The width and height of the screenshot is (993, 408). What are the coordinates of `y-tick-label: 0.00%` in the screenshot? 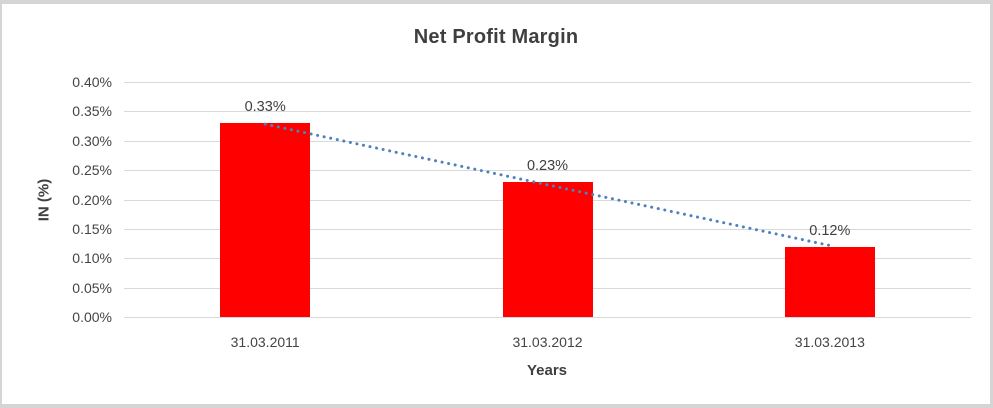 It's located at (92, 317).